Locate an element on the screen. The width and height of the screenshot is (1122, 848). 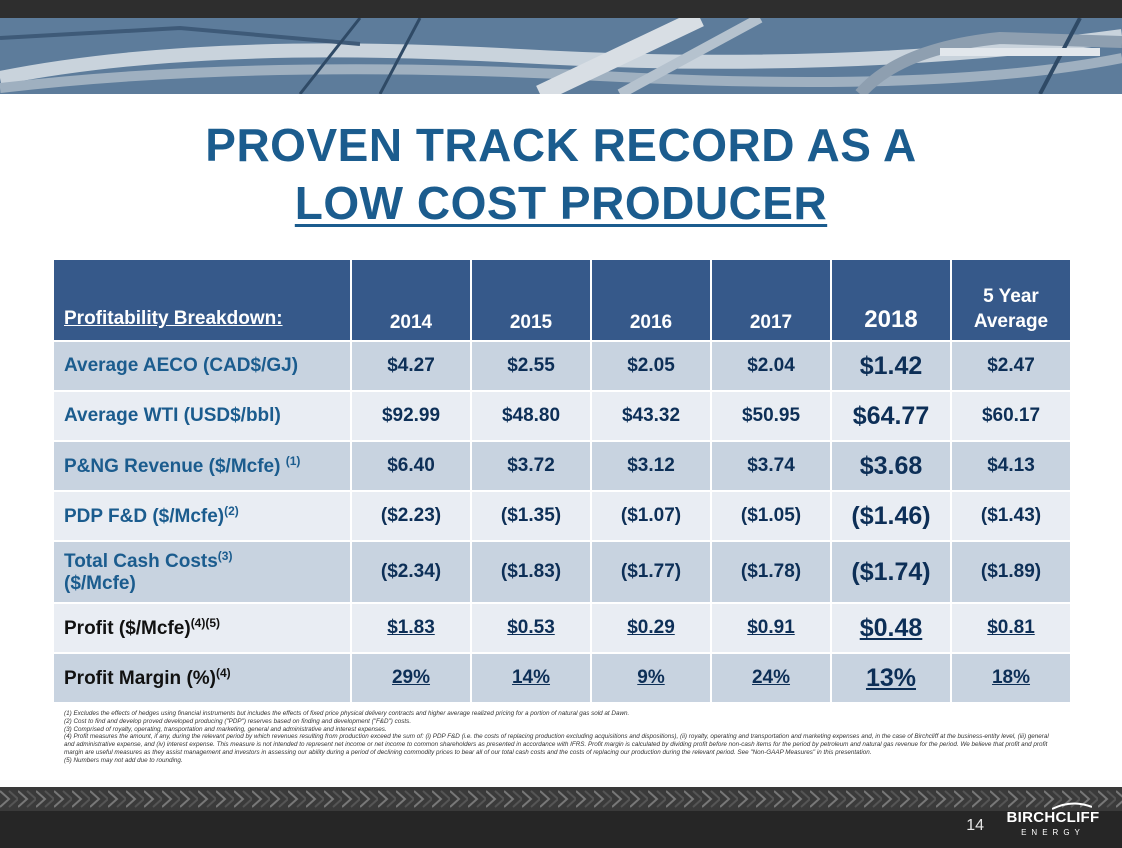
header-average-line1: 5 Year is located at coordinates (1011, 296).